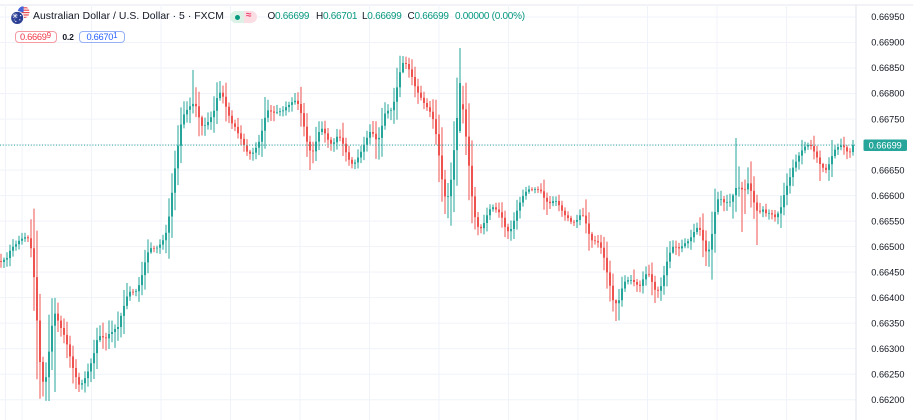 Image resolution: width=913 pixels, height=420 pixels. I want to click on svg-text: 0.66550, so click(887, 221).